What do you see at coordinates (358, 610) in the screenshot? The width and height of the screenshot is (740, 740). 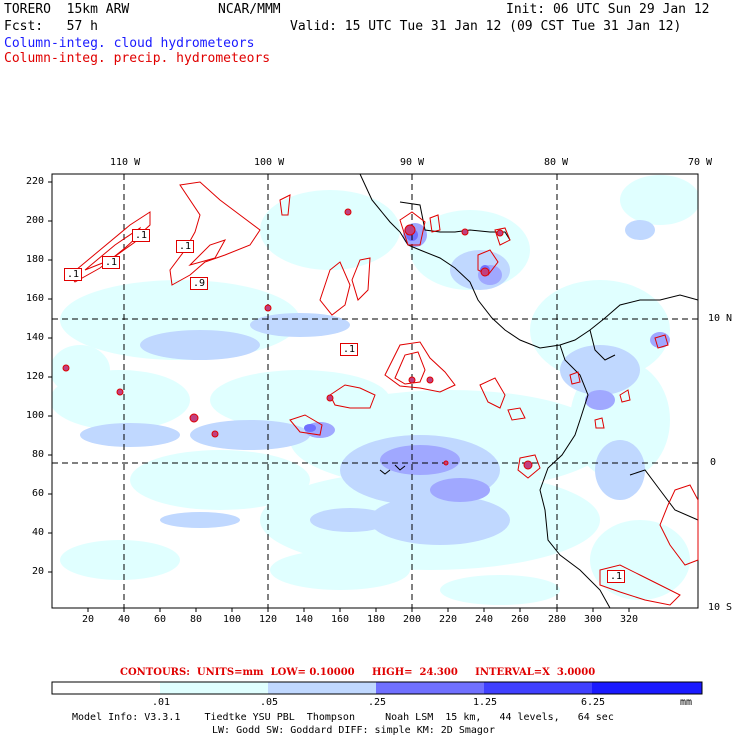 I see `x-axis-ticks` at bounding box center [358, 610].